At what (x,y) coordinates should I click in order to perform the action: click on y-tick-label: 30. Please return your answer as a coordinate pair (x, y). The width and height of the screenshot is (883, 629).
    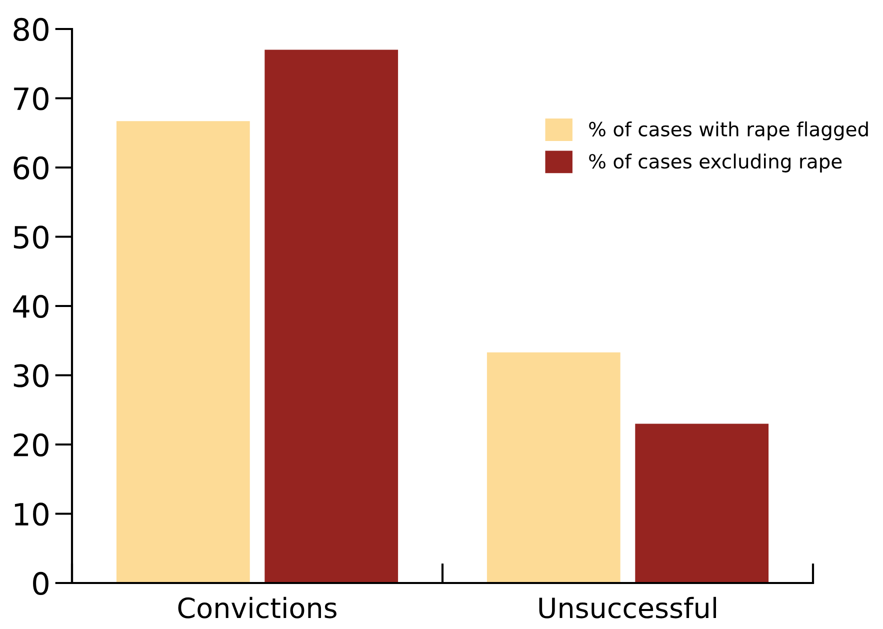
    Looking at the image, I should click on (31, 376).